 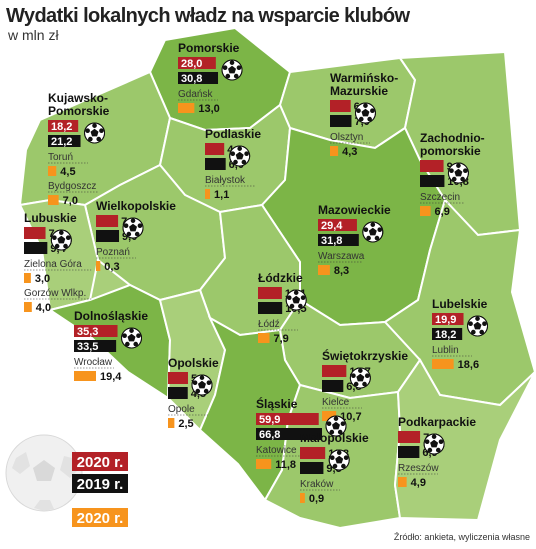 I want to click on region-group: Wielkopolskie7,89,0Poznań0,3, so click(x=136, y=236).